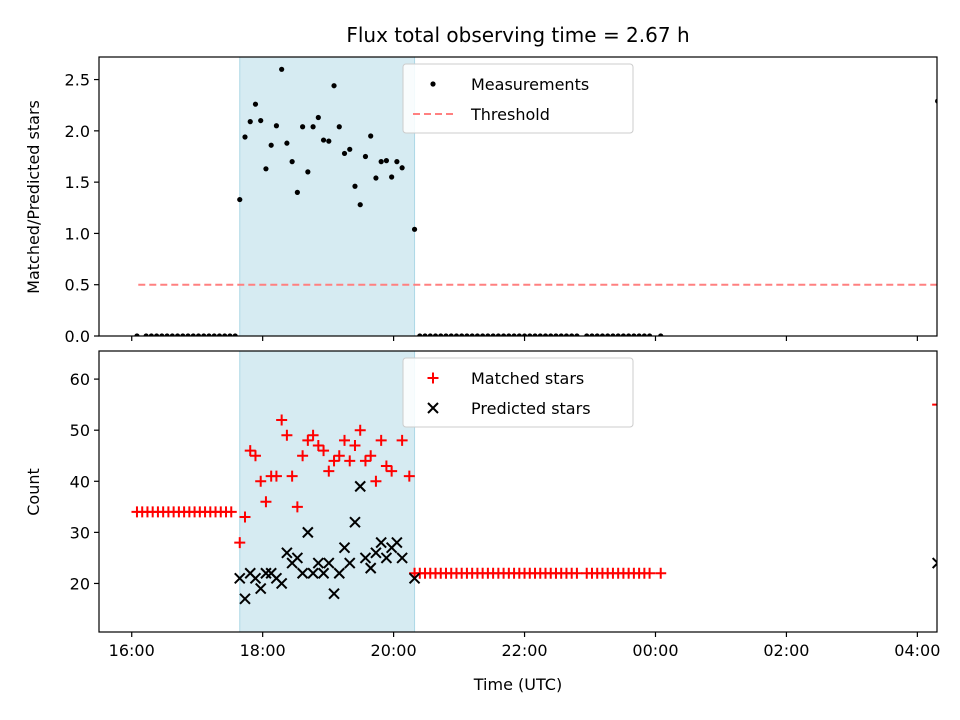  I want to click on top-y-tick-label: 2.5, so click(77, 80).